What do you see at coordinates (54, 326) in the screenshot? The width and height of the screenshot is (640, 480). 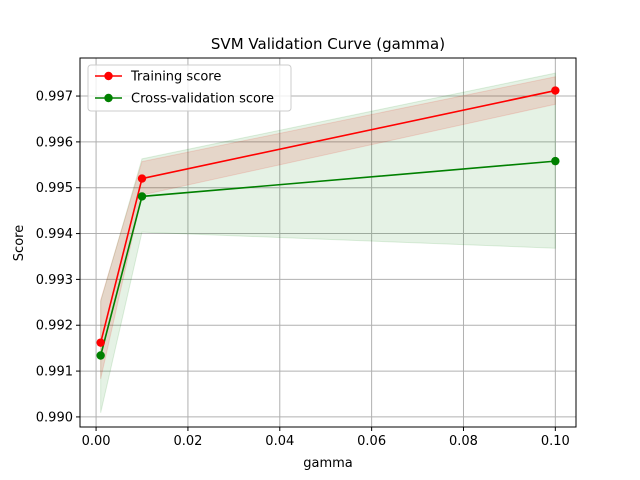 I see `y-tick-label: 0.992` at bounding box center [54, 326].